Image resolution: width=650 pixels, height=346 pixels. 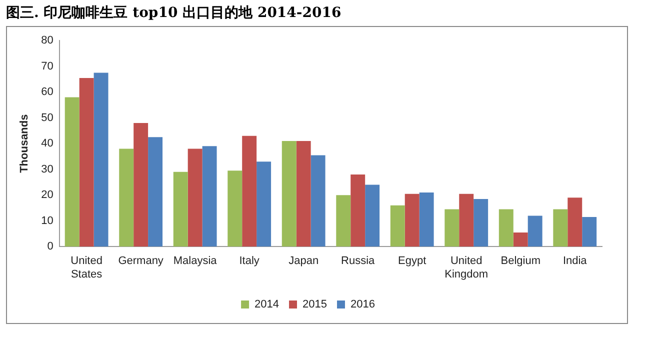 What do you see at coordinates (520, 261) in the screenshot?
I see `x-tick-label: Belgium` at bounding box center [520, 261].